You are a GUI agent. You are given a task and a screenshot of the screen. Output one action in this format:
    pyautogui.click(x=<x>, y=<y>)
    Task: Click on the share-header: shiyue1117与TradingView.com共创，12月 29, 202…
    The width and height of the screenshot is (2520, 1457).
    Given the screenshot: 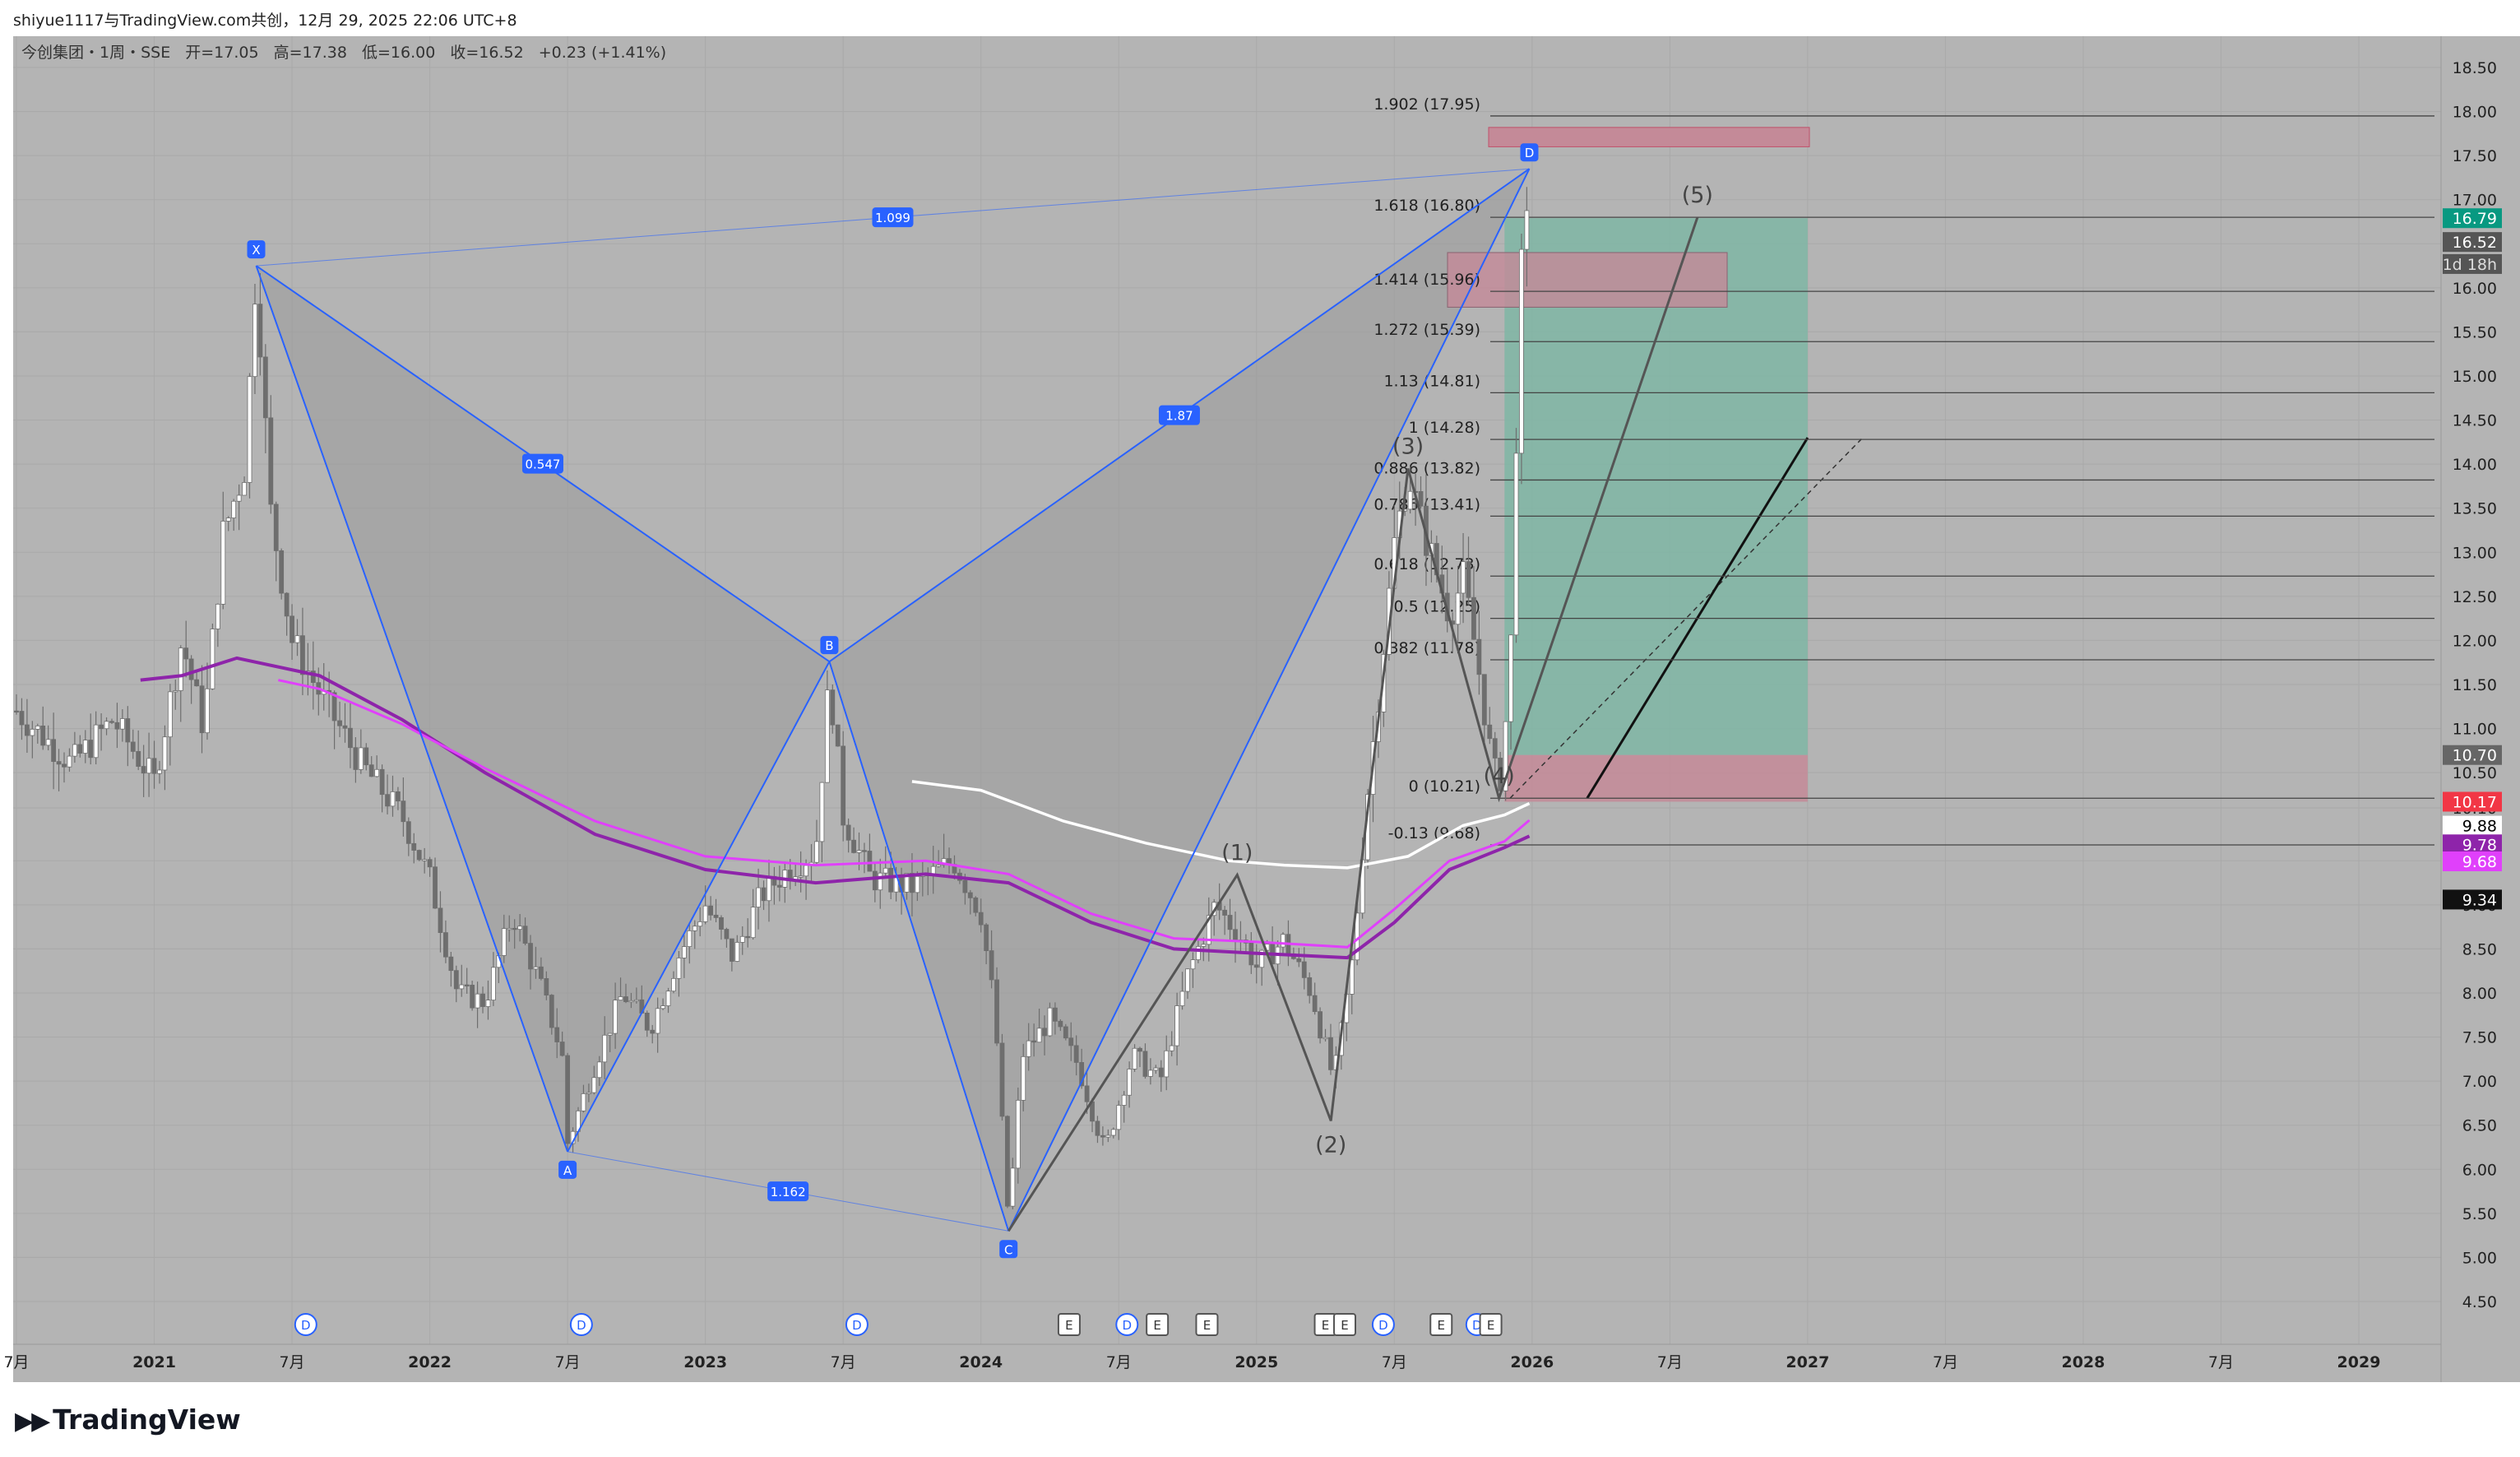 What is the action you would take?
    pyautogui.click(x=1260, y=18)
    